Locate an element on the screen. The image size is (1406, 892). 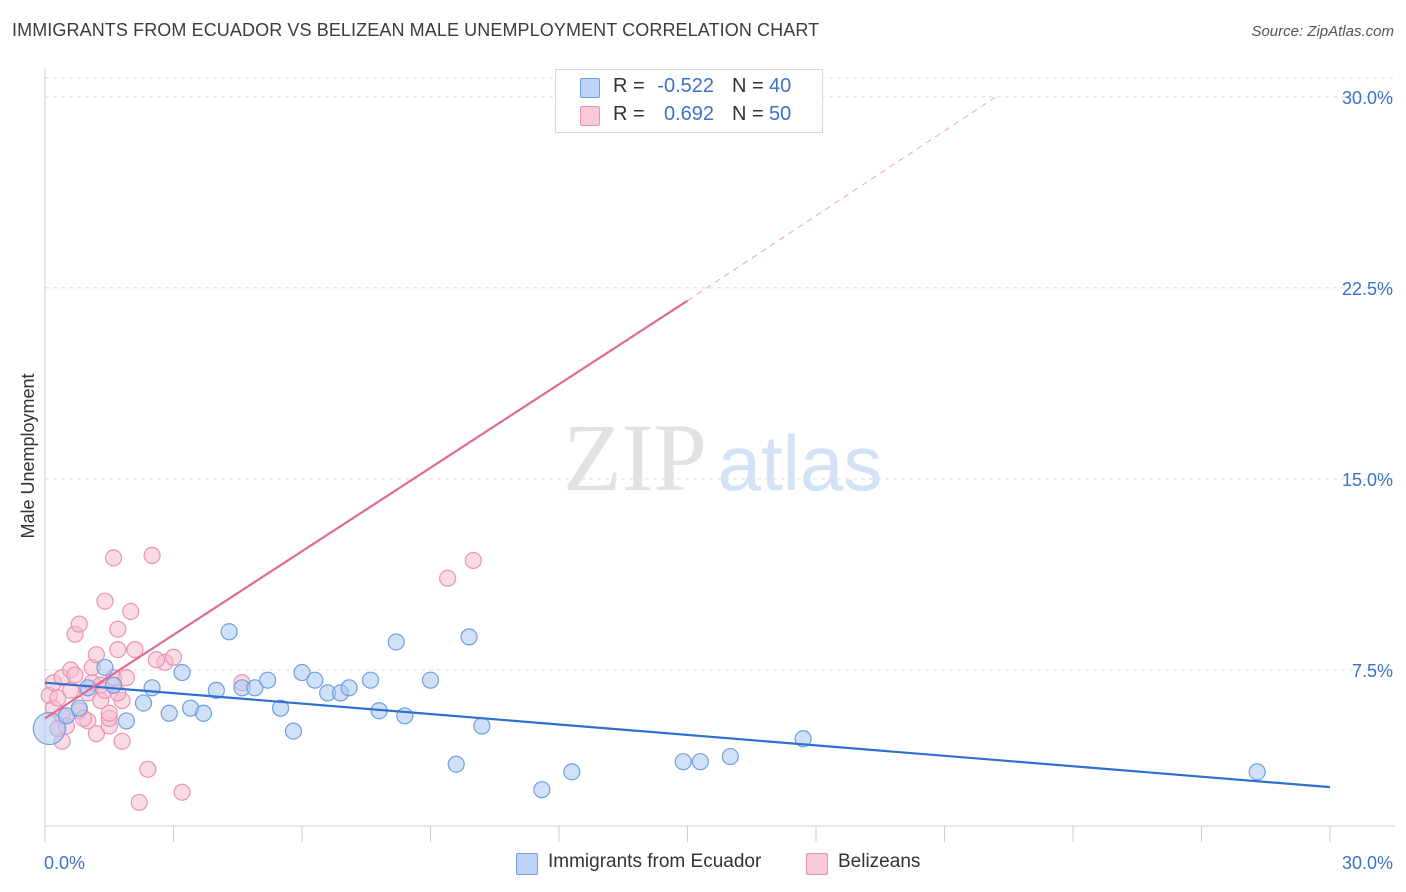
y-tick-label: 15.0% is located at coordinates (1367, 480).